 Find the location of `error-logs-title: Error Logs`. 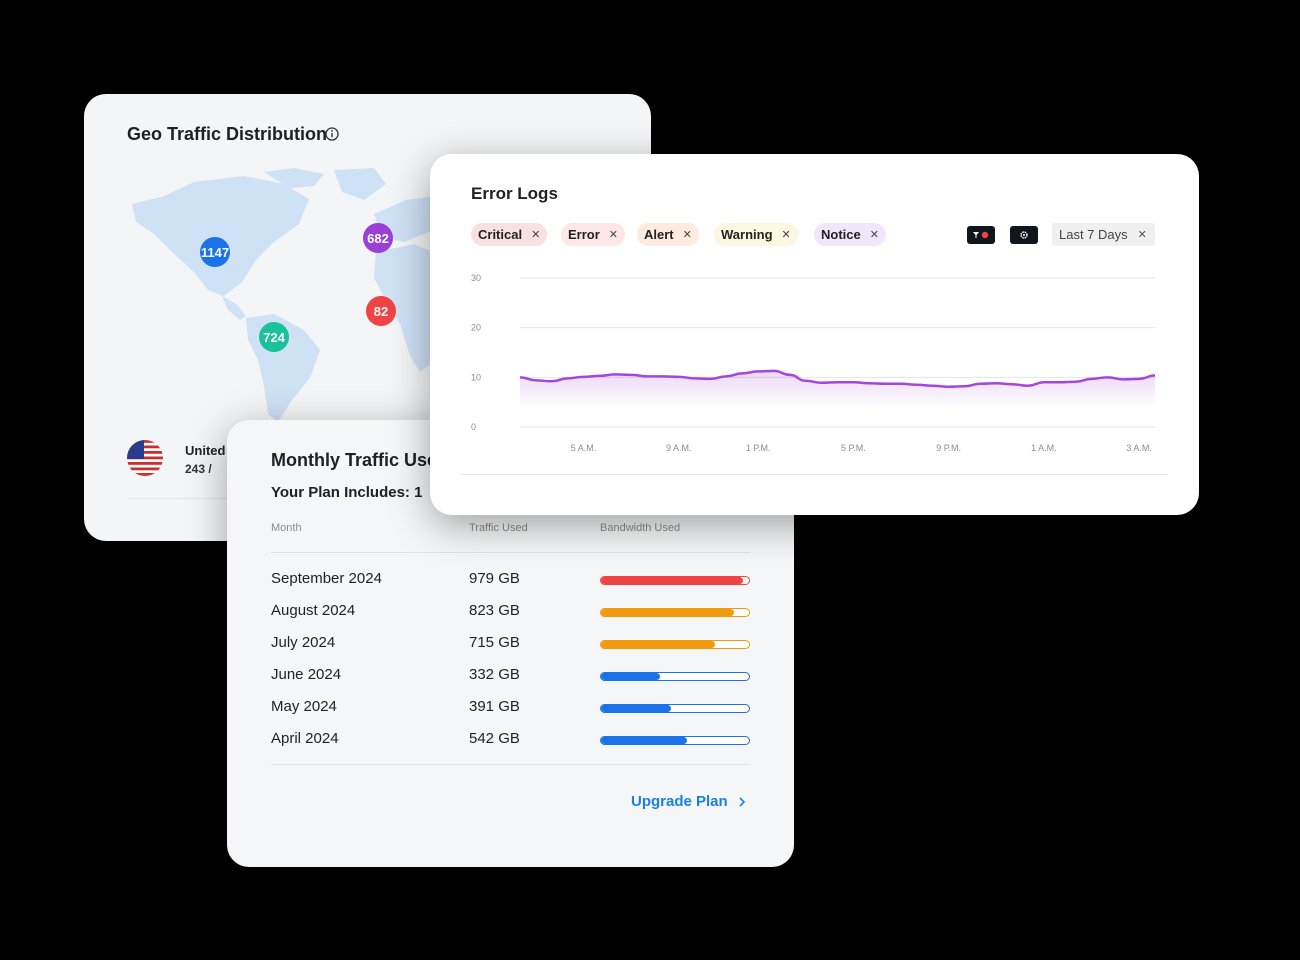

error-logs-title: Error Logs is located at coordinates (514, 193).